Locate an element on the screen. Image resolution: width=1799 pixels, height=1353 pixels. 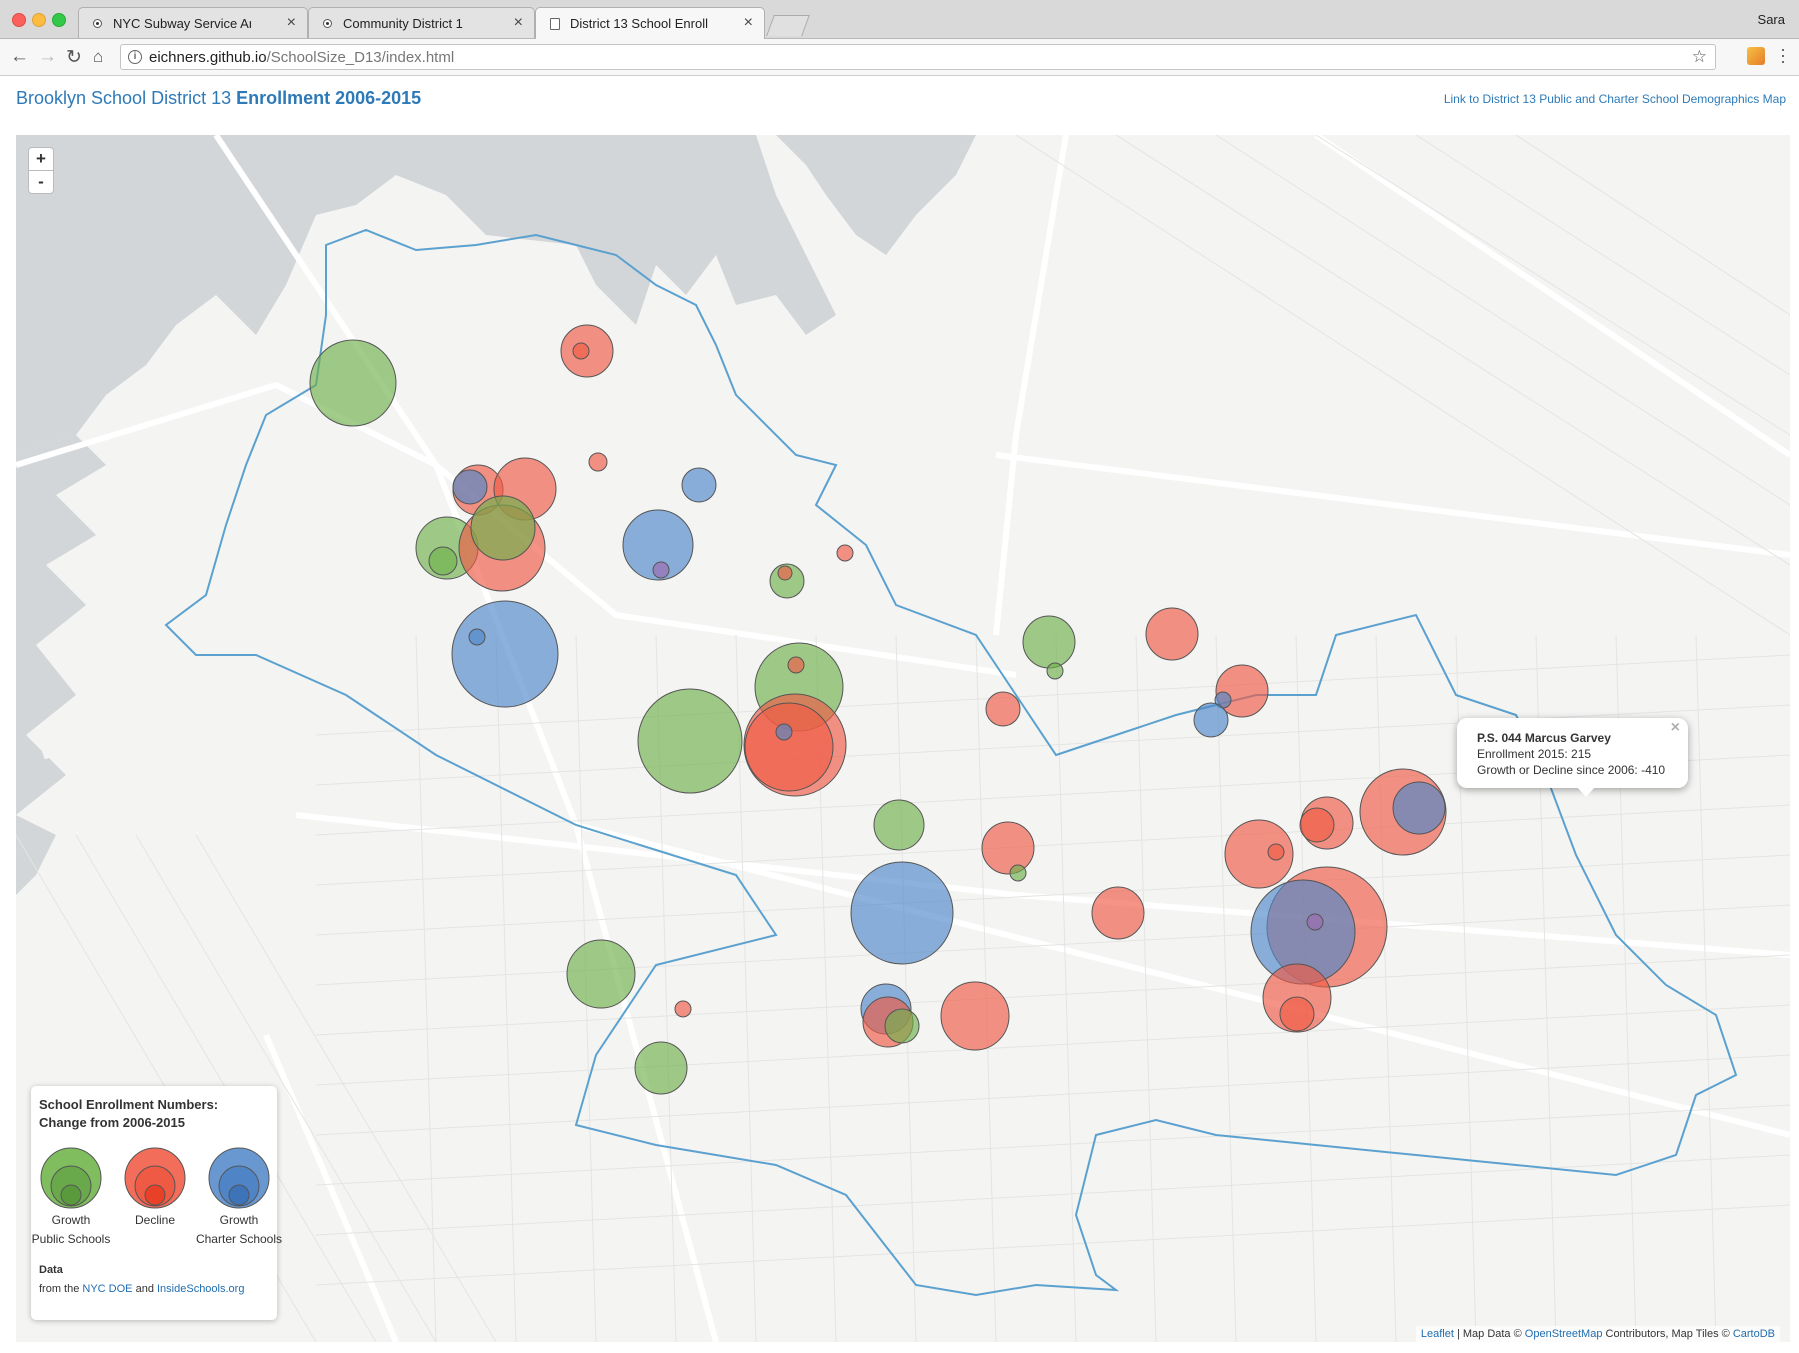
back-arrow-icon: ← is located at coordinates (19, 56).